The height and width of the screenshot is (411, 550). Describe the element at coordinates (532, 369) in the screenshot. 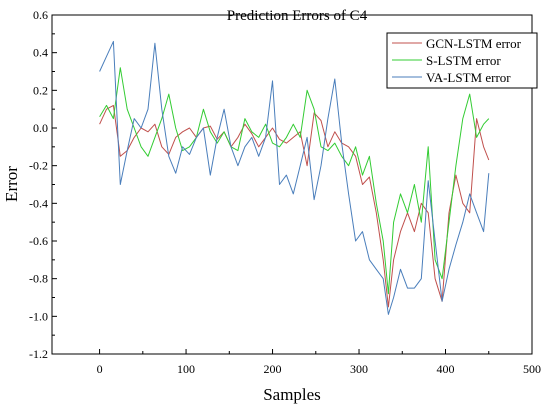

I see `x-tick-label: 500` at that location.